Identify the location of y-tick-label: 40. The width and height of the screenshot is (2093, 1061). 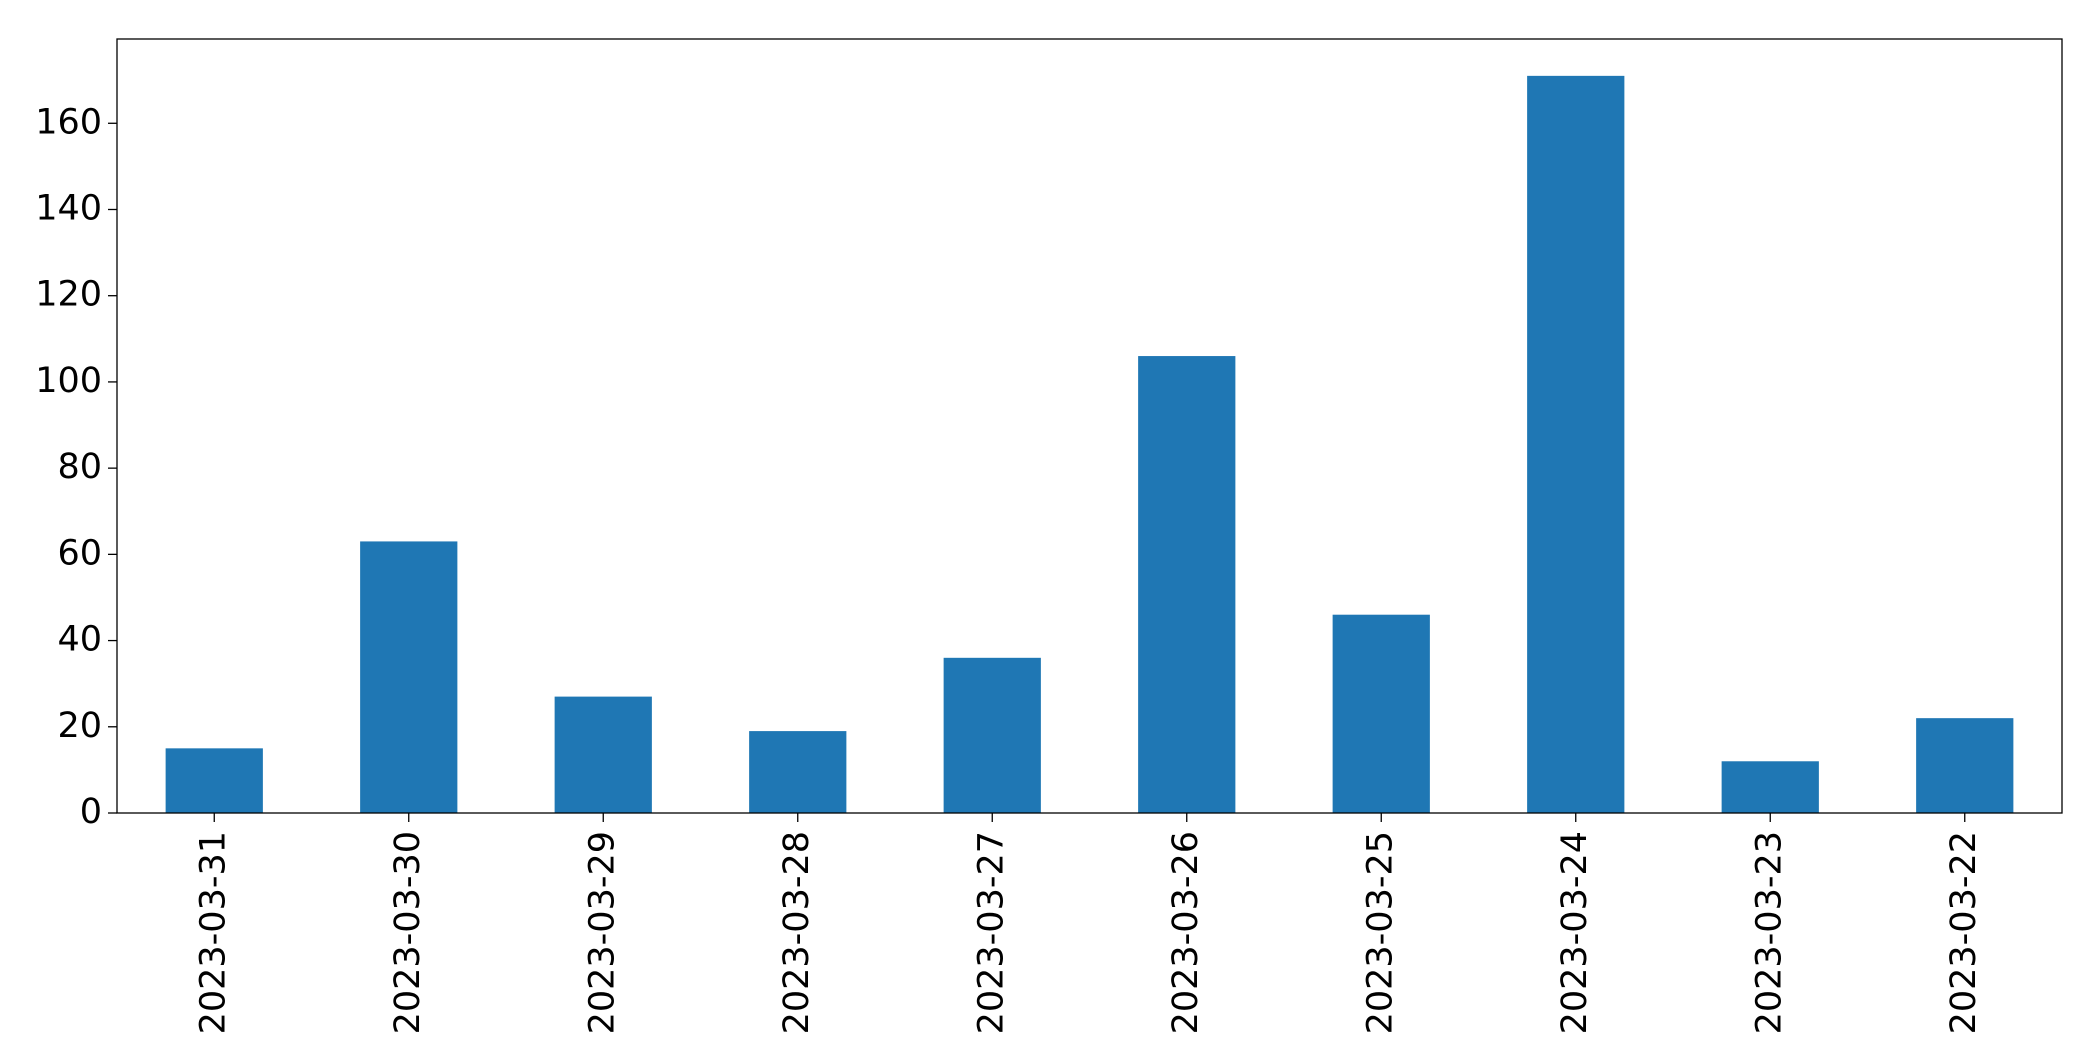
(79, 640).